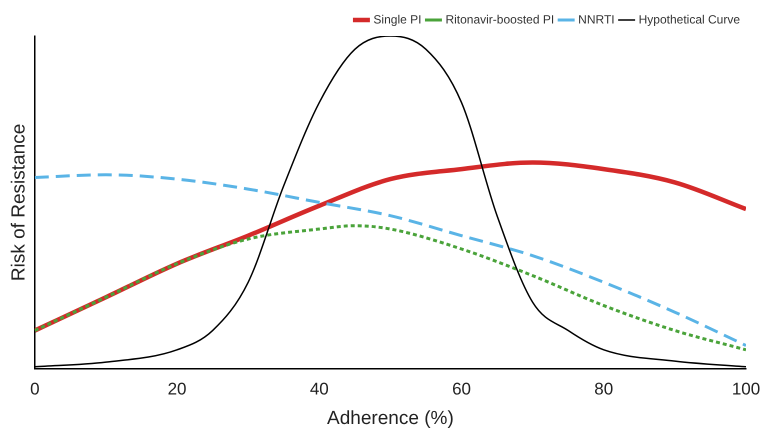 This screenshot has width=768, height=438. Describe the element at coordinates (390, 418) in the screenshot. I see `x-axis-title: Adherence (%)` at that location.